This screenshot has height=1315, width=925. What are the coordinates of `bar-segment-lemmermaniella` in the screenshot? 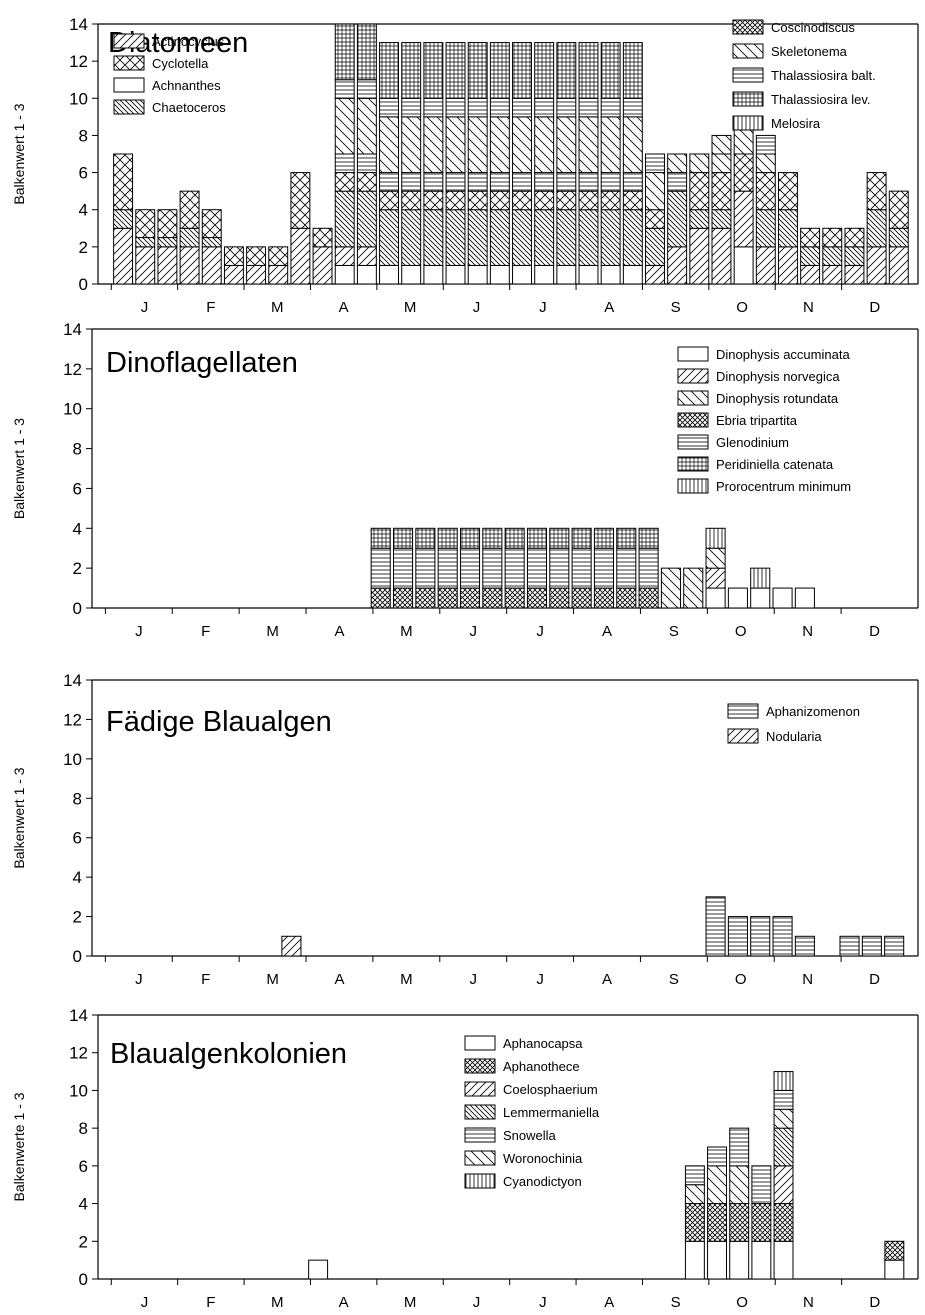 It's located at (783, 1147).